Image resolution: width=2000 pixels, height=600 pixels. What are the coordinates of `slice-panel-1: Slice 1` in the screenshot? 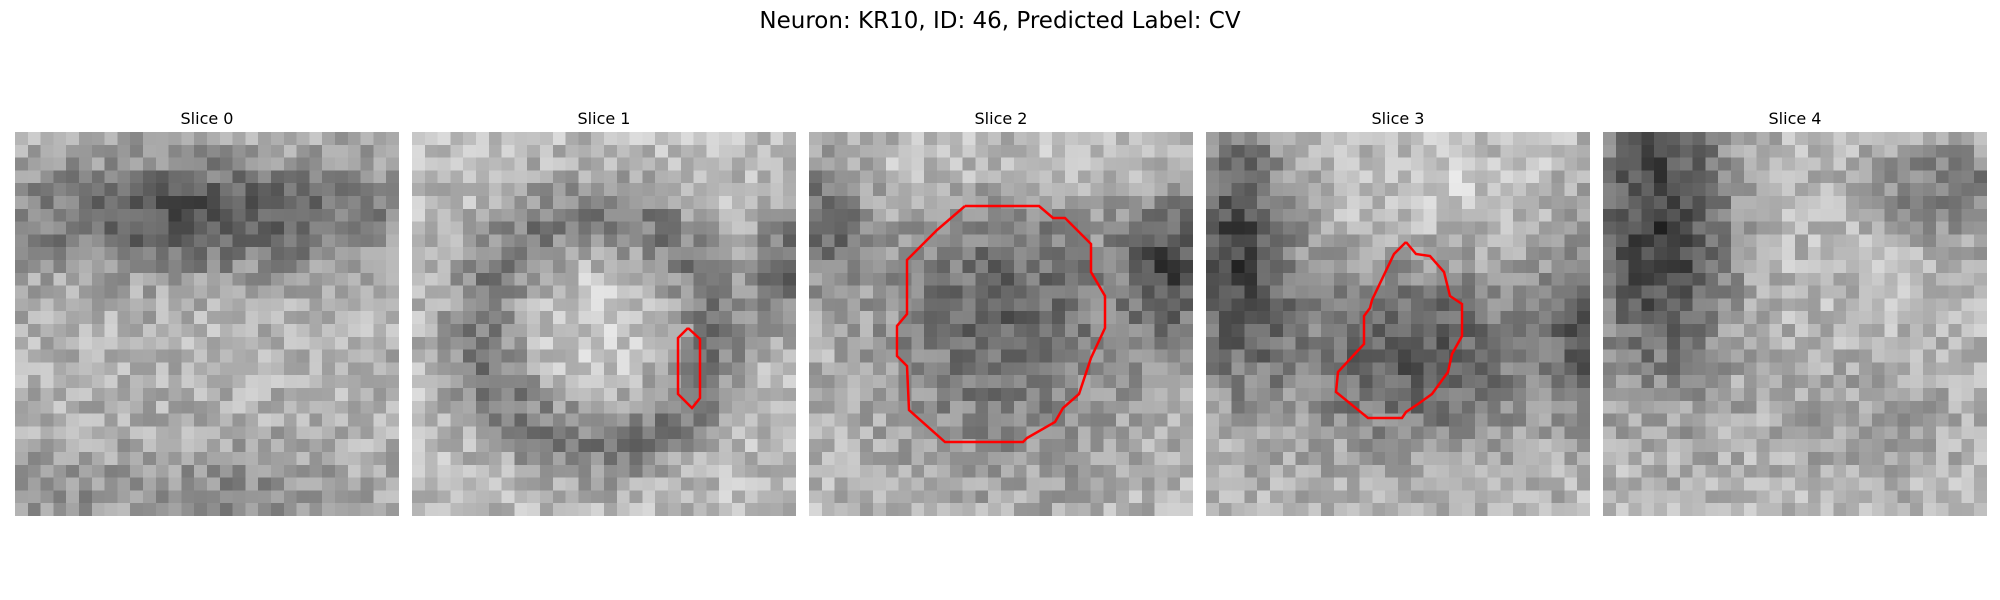 It's located at (604, 312).